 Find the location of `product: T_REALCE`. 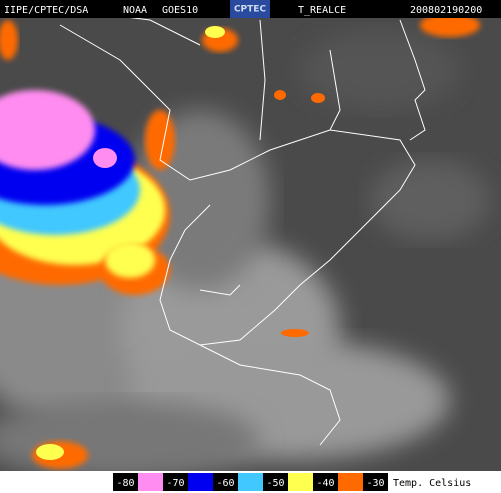

product: T_REALCE is located at coordinates (322, 10).